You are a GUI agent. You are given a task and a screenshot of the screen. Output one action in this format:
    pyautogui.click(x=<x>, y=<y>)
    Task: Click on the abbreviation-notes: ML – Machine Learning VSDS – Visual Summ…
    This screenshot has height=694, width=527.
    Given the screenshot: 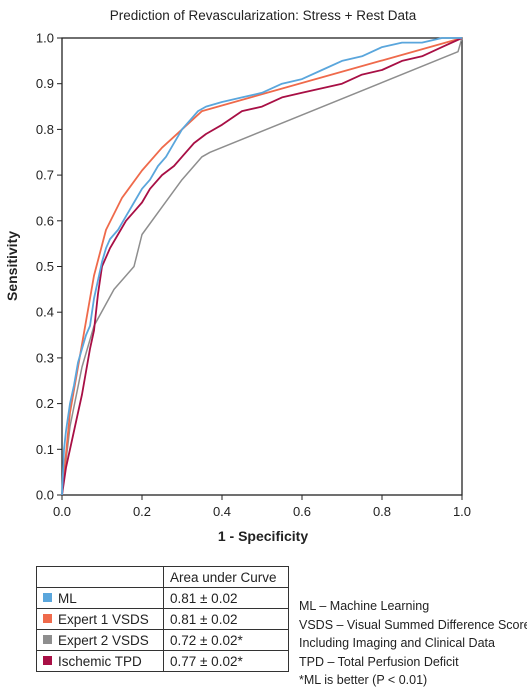 What is the action you would take?
    pyautogui.click(x=413, y=643)
    